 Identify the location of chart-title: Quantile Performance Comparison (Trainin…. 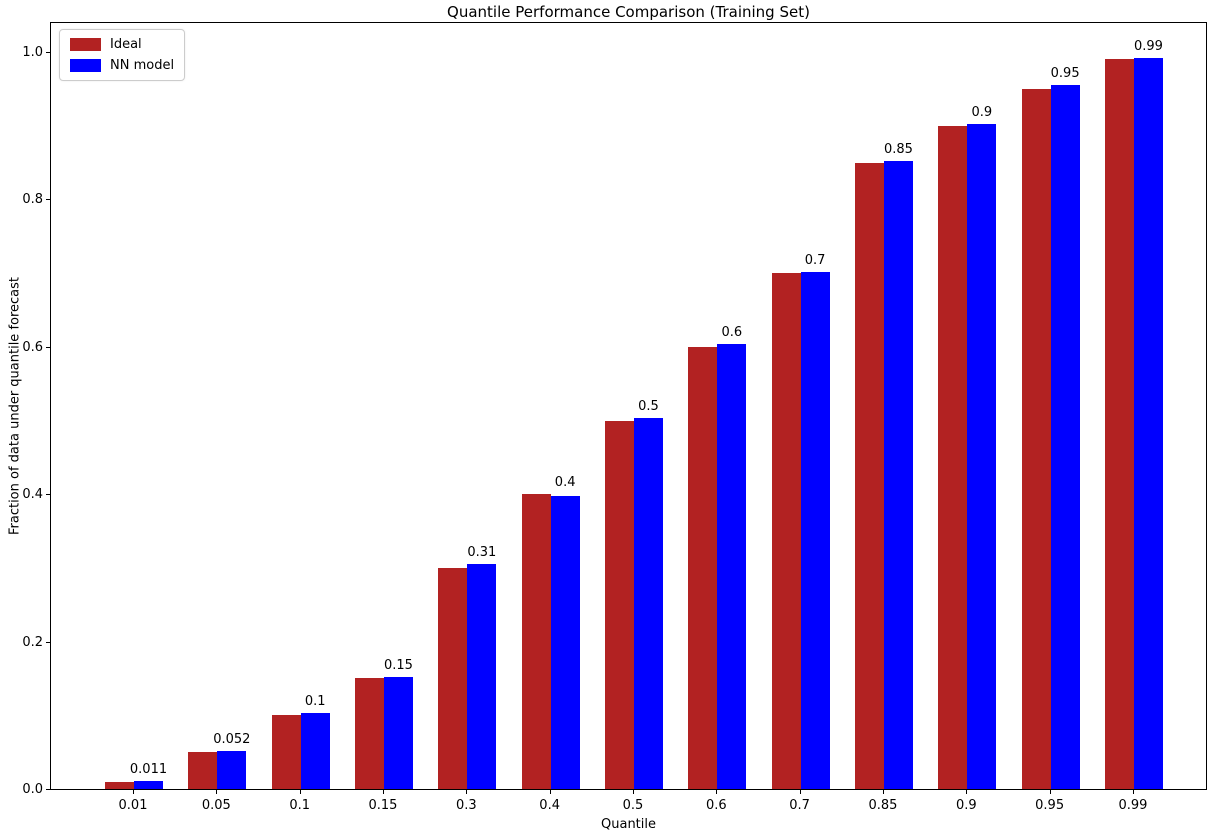
(628, 12).